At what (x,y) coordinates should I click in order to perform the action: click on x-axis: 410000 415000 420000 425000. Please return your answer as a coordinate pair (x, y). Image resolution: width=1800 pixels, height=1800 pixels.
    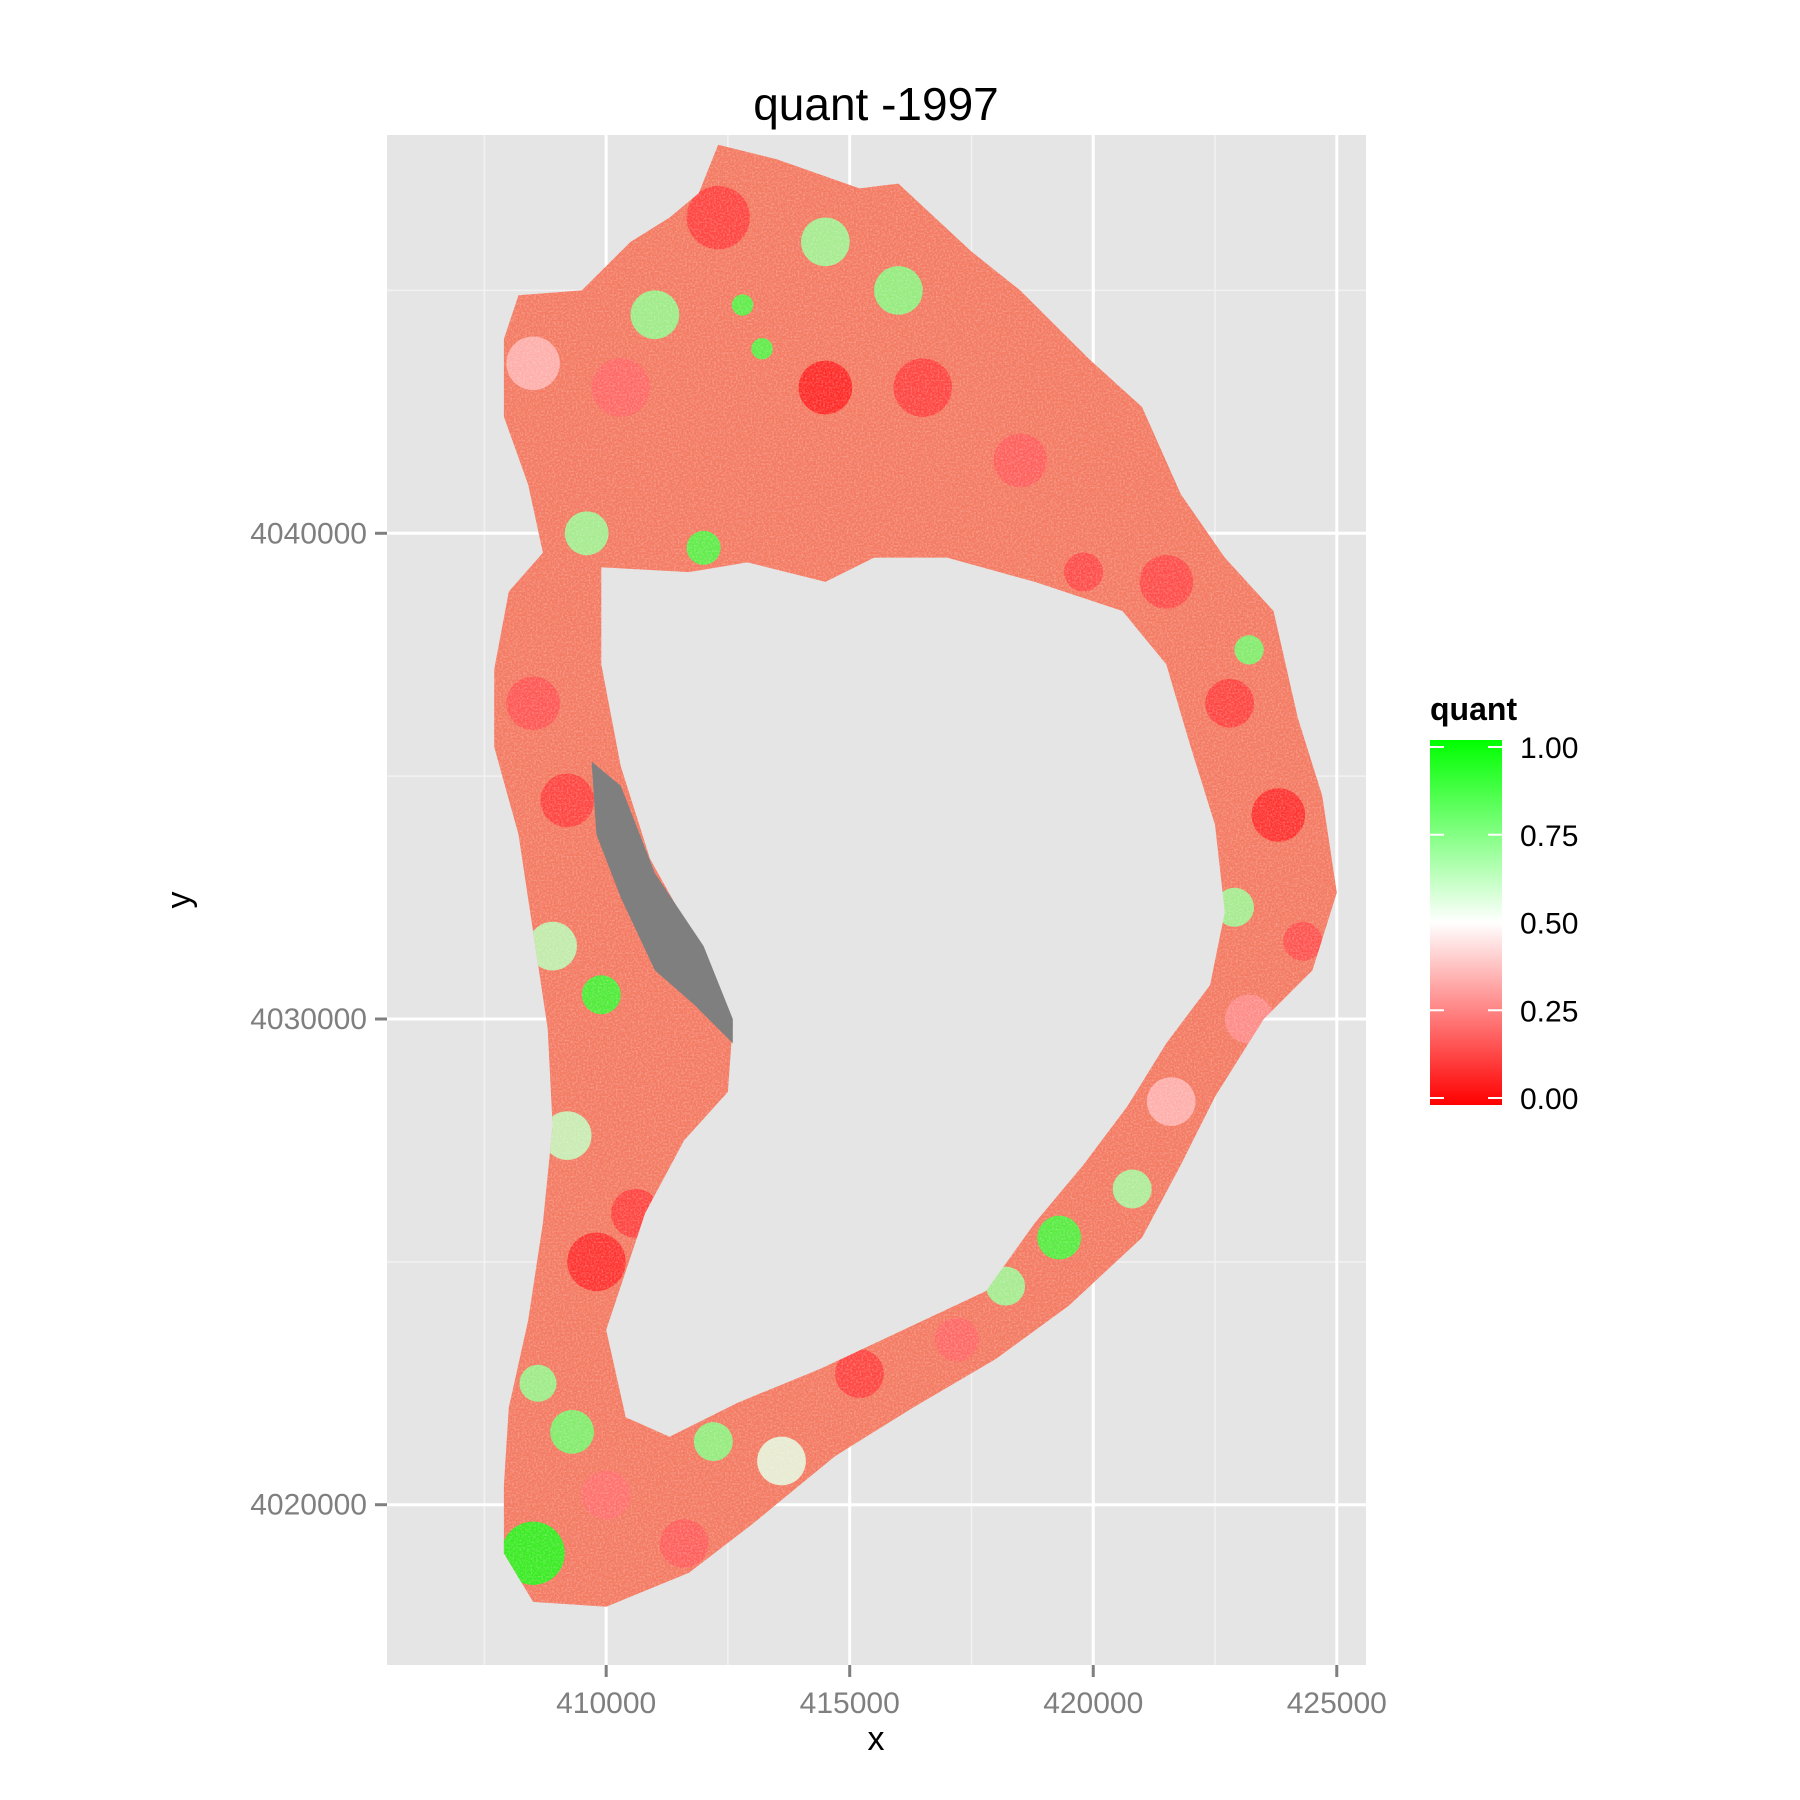
    Looking at the image, I should click on (971, 1692).